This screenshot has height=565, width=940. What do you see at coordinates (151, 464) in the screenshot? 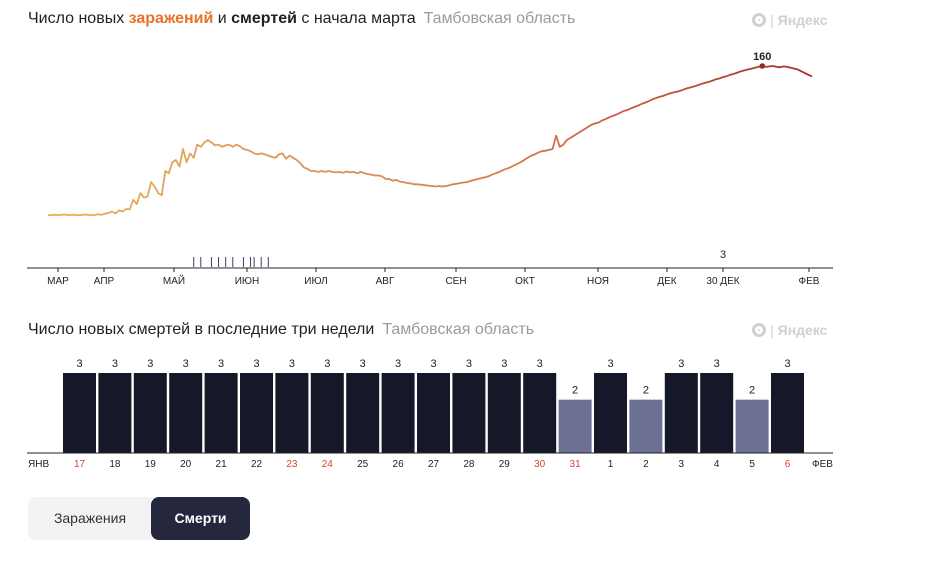
I see `bar-date-label: 19` at bounding box center [151, 464].